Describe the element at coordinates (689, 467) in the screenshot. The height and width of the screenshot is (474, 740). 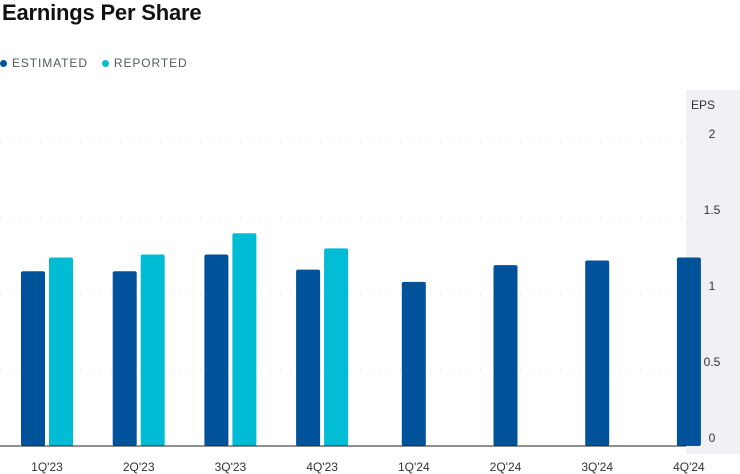
I see `x-tick-label: 4Q'24` at that location.